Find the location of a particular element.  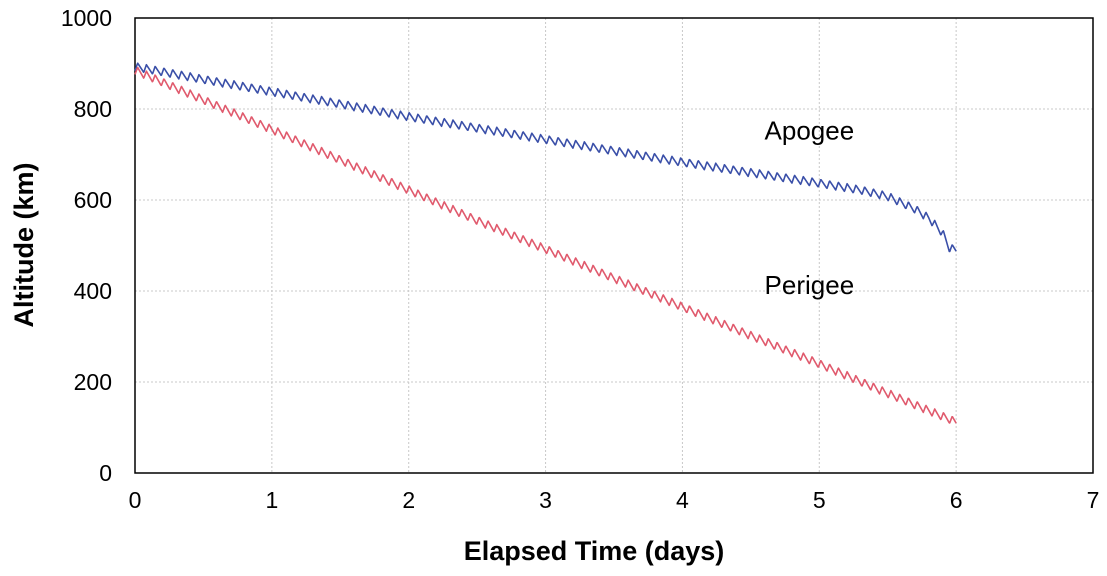

series-label-apogee: Apogee is located at coordinates (810, 130).